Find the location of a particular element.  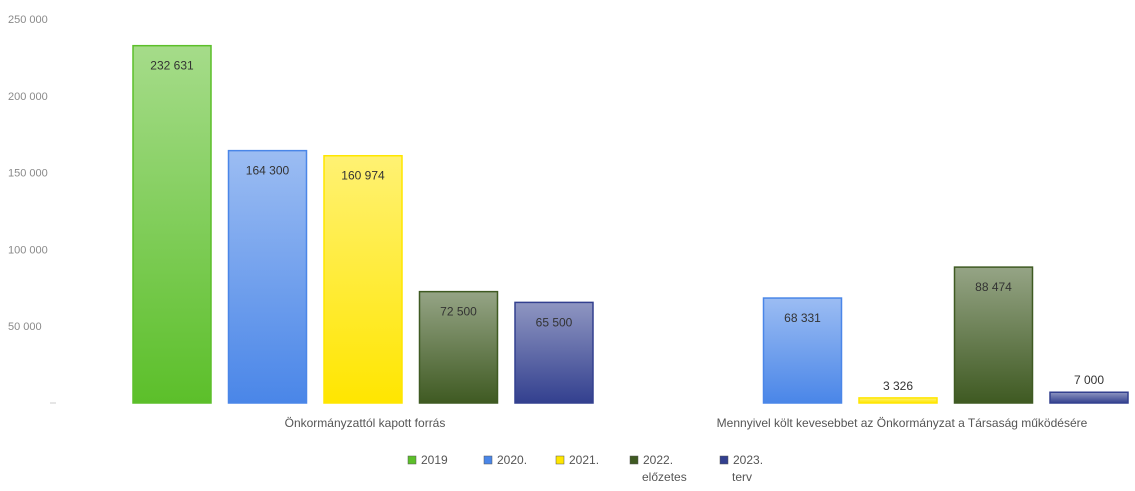

data-label: 72 500 is located at coordinates (458, 312).